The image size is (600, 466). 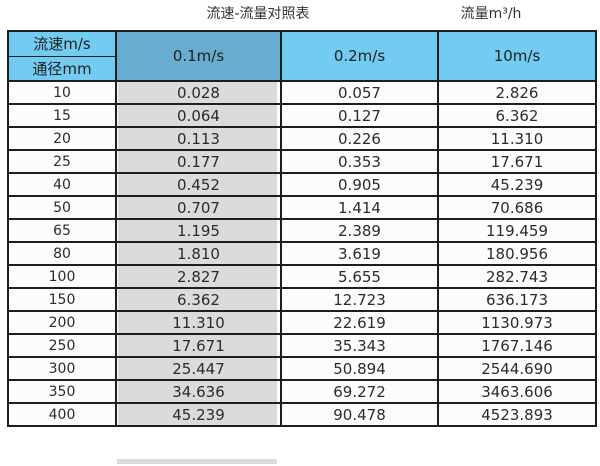 I want to click on flow-cell-0-1ms: 2.827, so click(x=198, y=276).